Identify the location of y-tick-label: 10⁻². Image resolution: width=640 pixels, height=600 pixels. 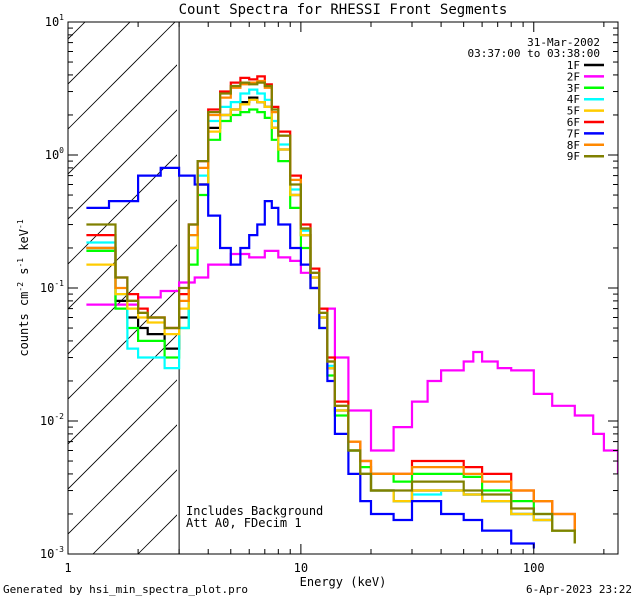
(52, 420).